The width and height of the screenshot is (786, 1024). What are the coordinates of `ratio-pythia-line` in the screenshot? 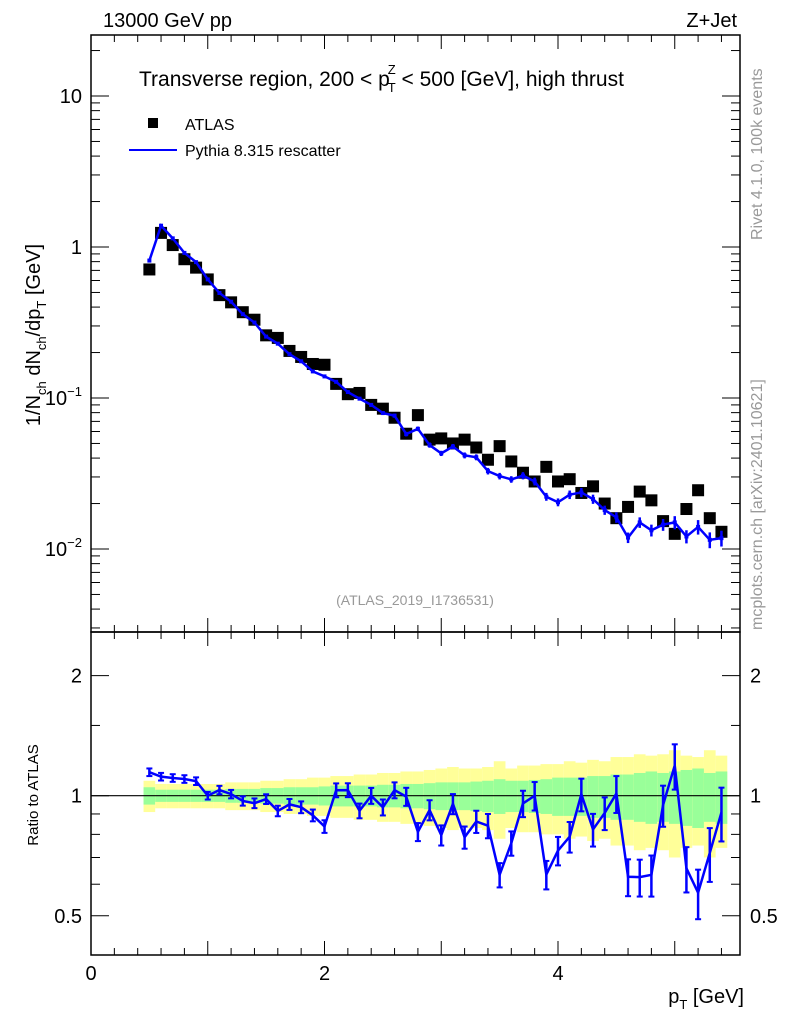 It's located at (435, 831).